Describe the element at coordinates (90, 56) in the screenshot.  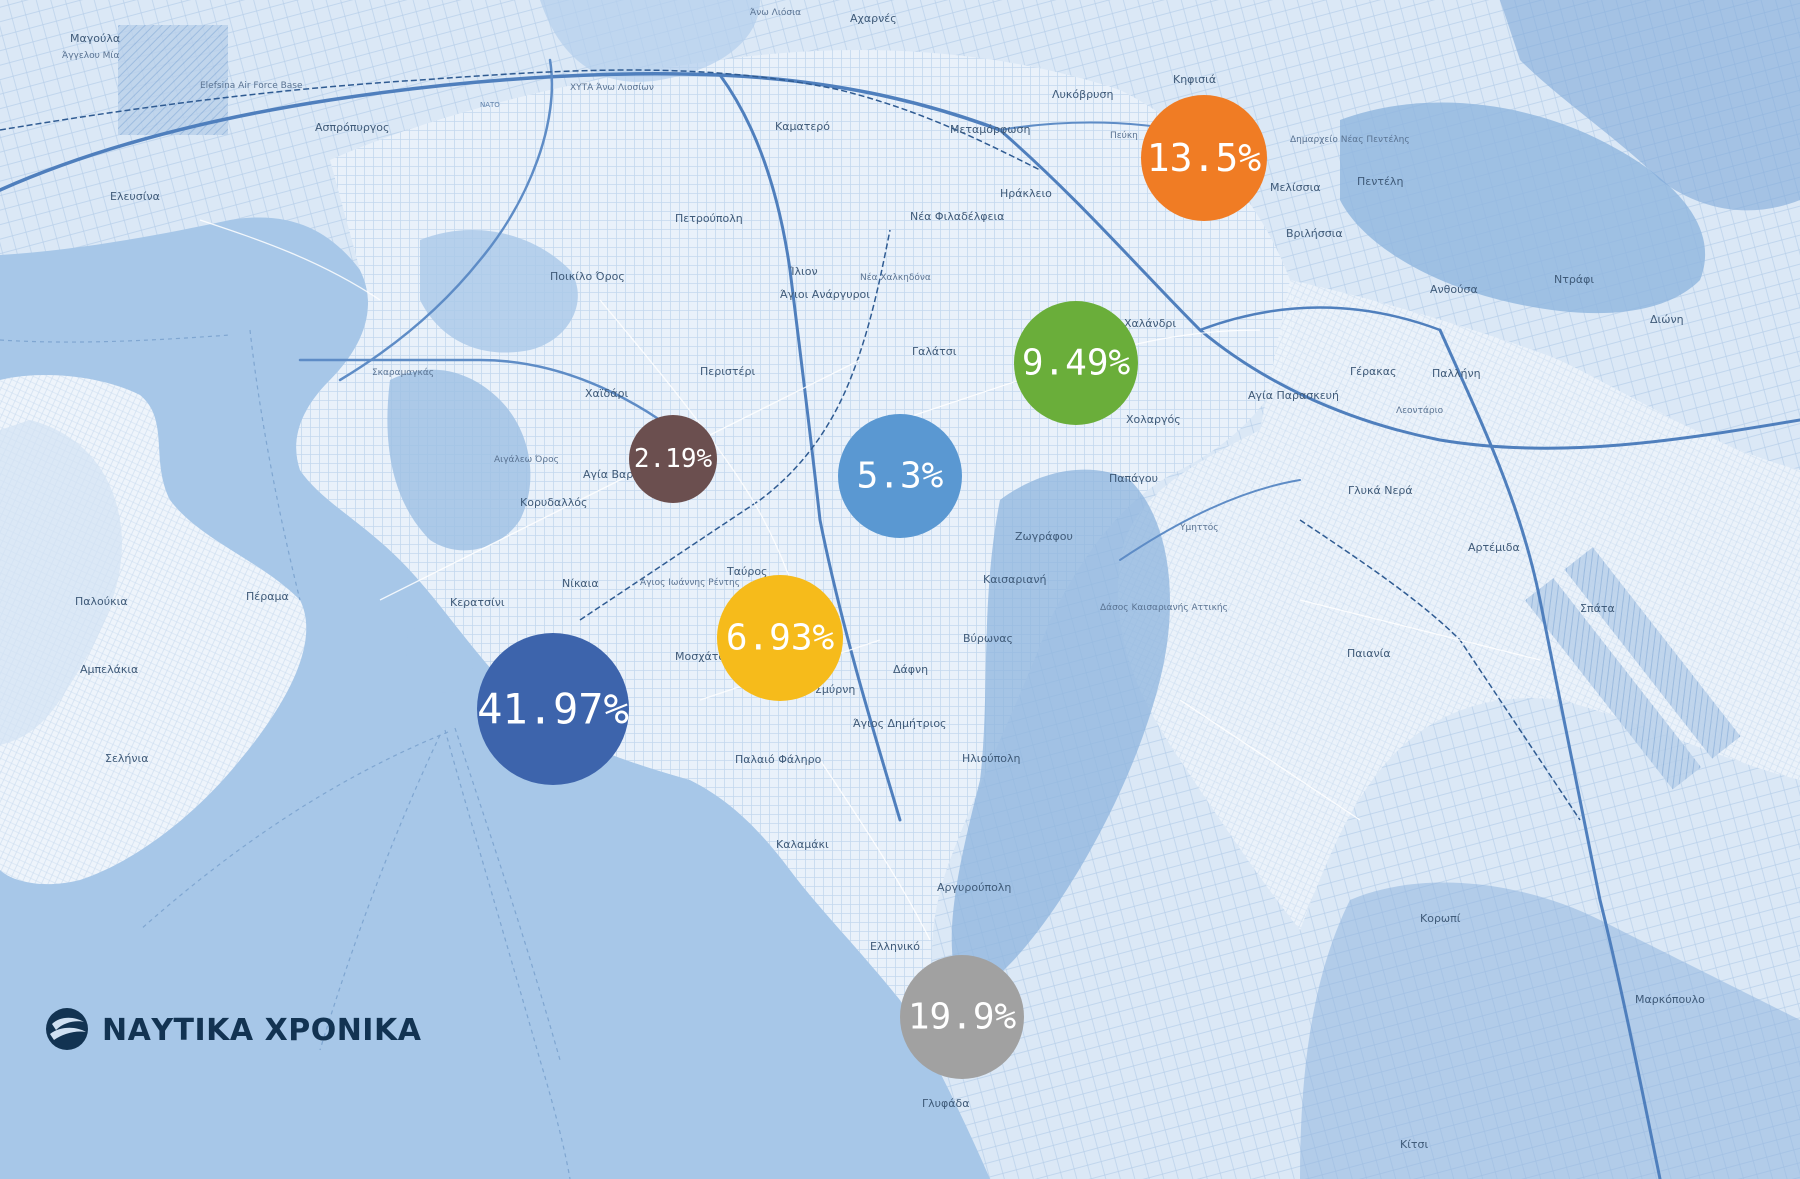
I see `place-aggelou-mia: Άγγελου Μία` at that location.